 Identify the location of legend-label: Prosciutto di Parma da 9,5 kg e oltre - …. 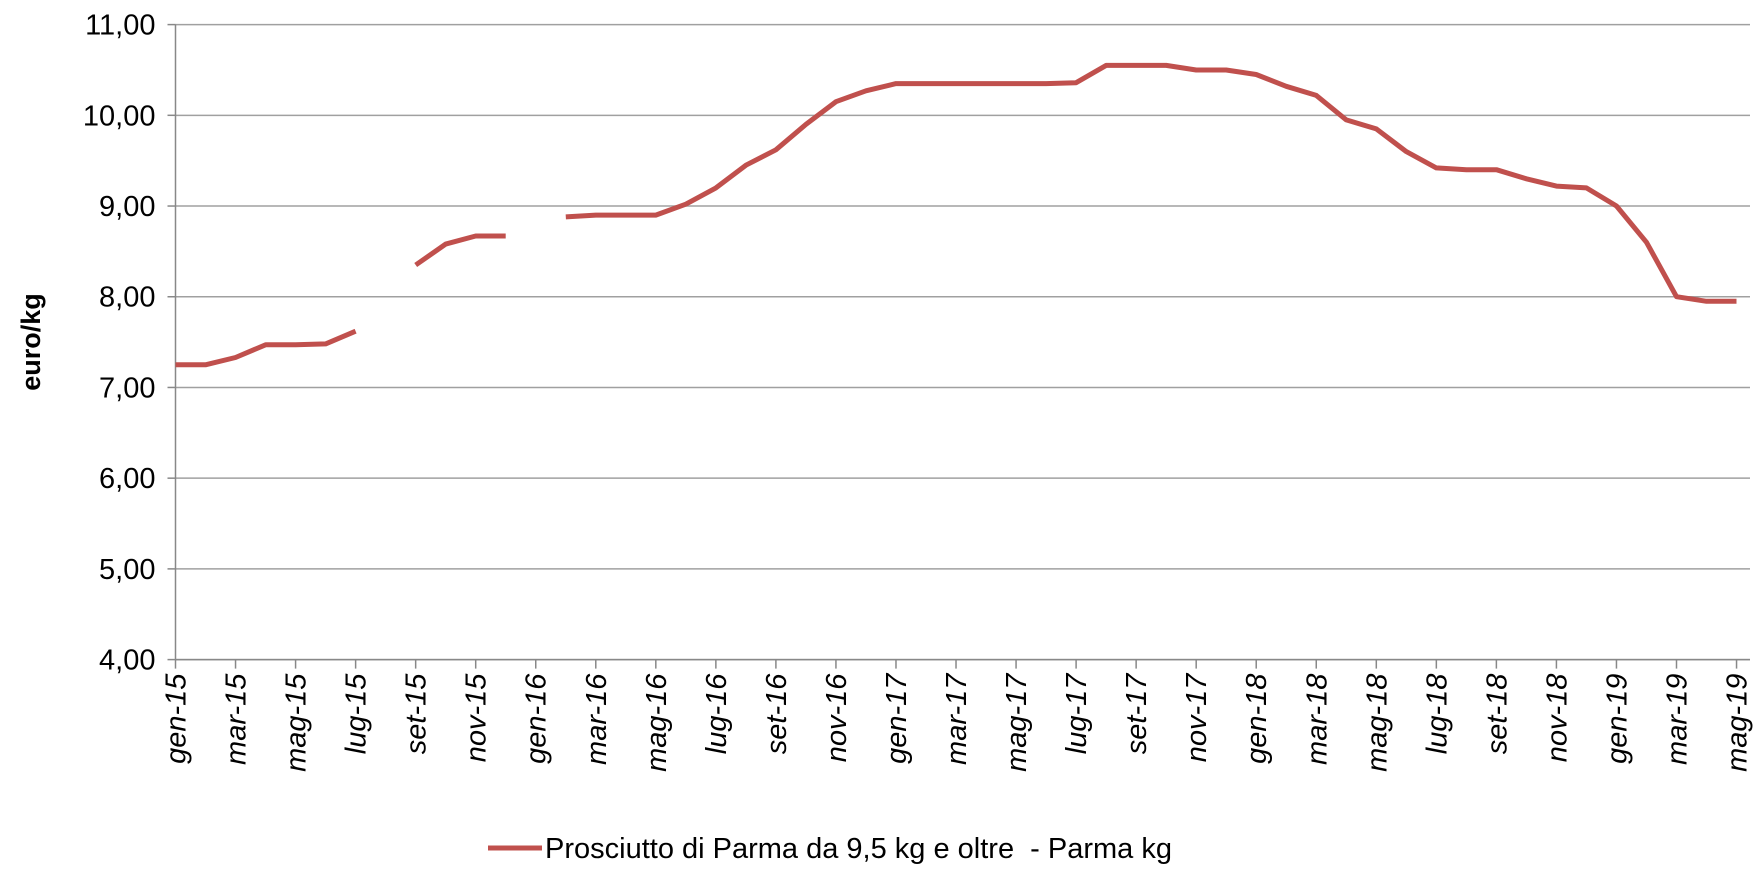
(858, 849).